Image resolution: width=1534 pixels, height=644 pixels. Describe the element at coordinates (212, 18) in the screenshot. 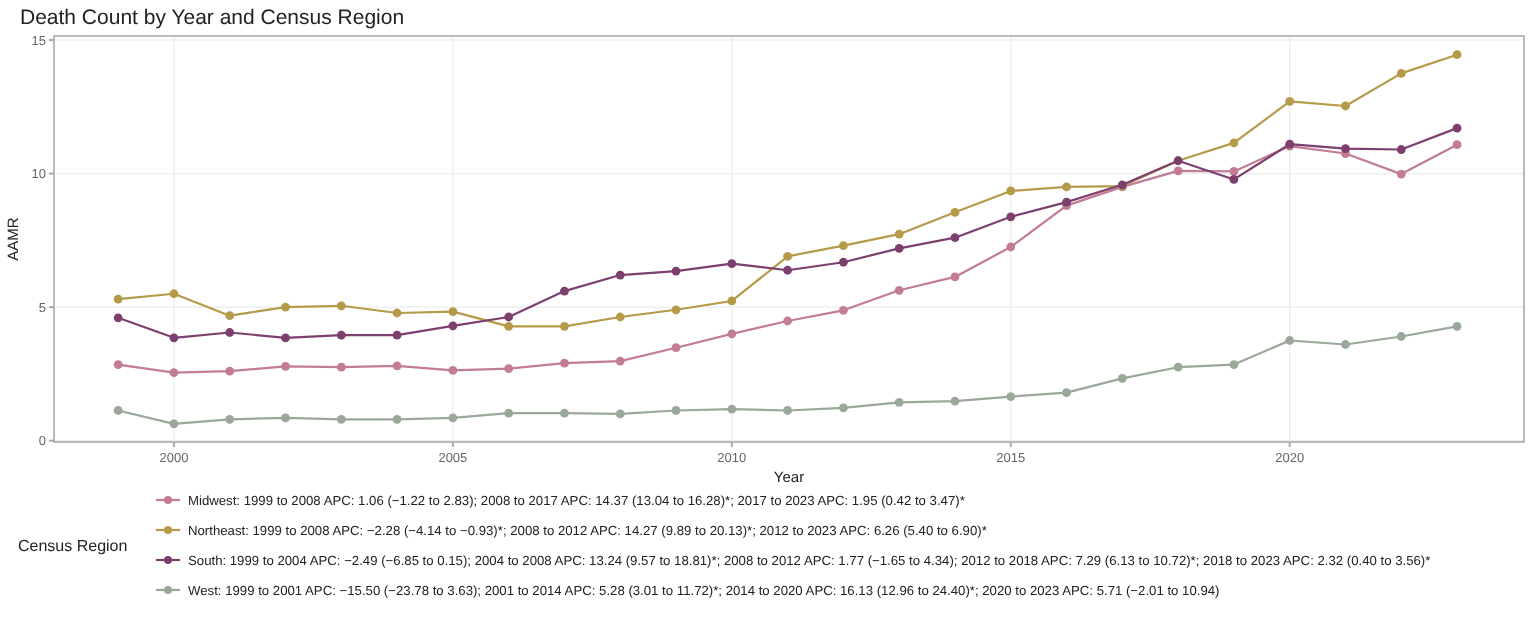

I see `chart-title: Death Count by Year and Census Region` at that location.